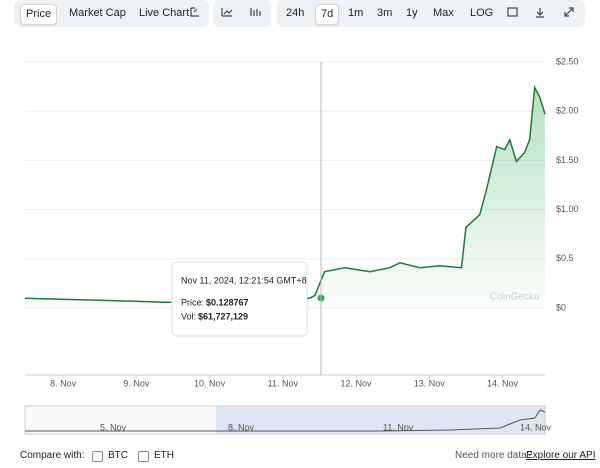 The width and height of the screenshot is (600, 468). I want to click on y-tick-label: $0, so click(561, 307).